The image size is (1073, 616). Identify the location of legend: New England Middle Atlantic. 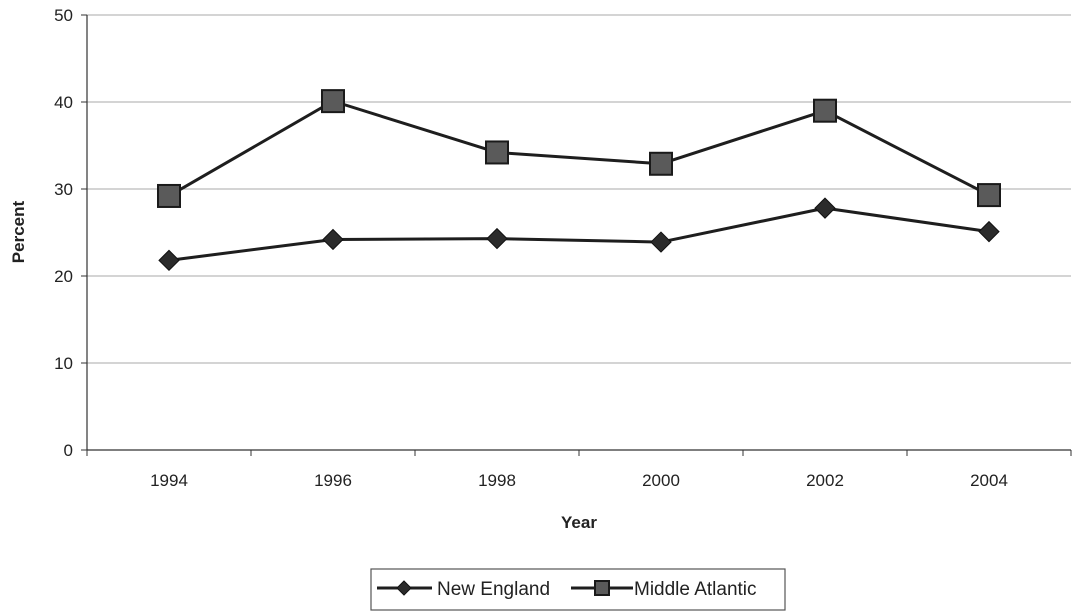
(578, 589).